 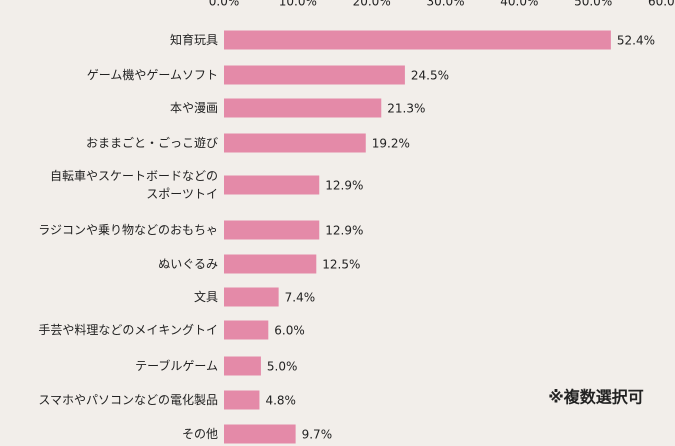 I want to click on x-tick-label: 50.0%, so click(x=593, y=4).